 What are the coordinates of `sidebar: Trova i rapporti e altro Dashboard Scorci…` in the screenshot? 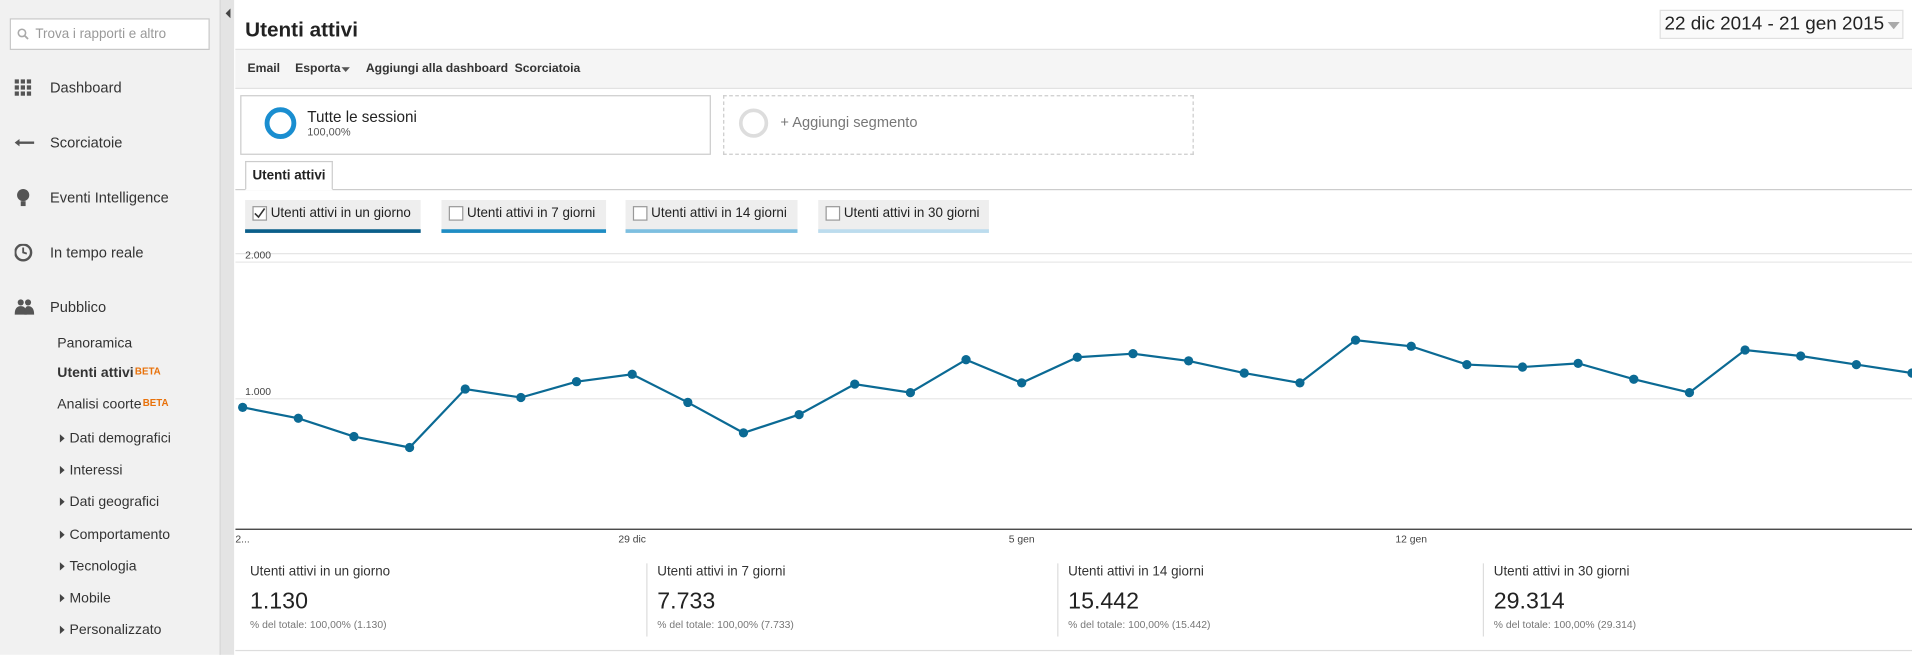 It's located at (110, 327).